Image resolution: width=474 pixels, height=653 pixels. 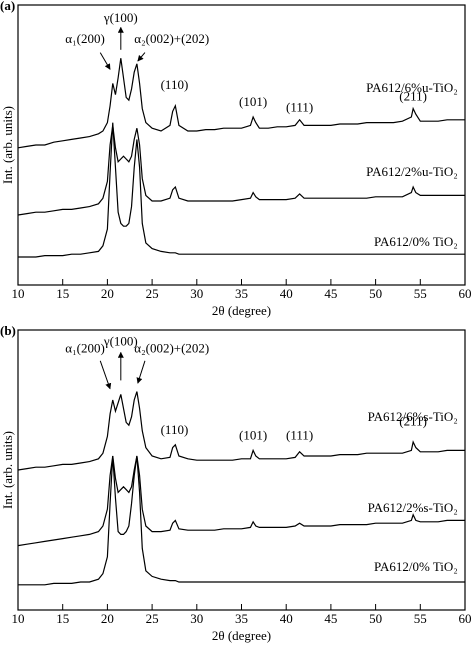 What do you see at coordinates (413, 507) in the screenshot?
I see `series-label: PA612/2%s-TiO₂` at bounding box center [413, 507].